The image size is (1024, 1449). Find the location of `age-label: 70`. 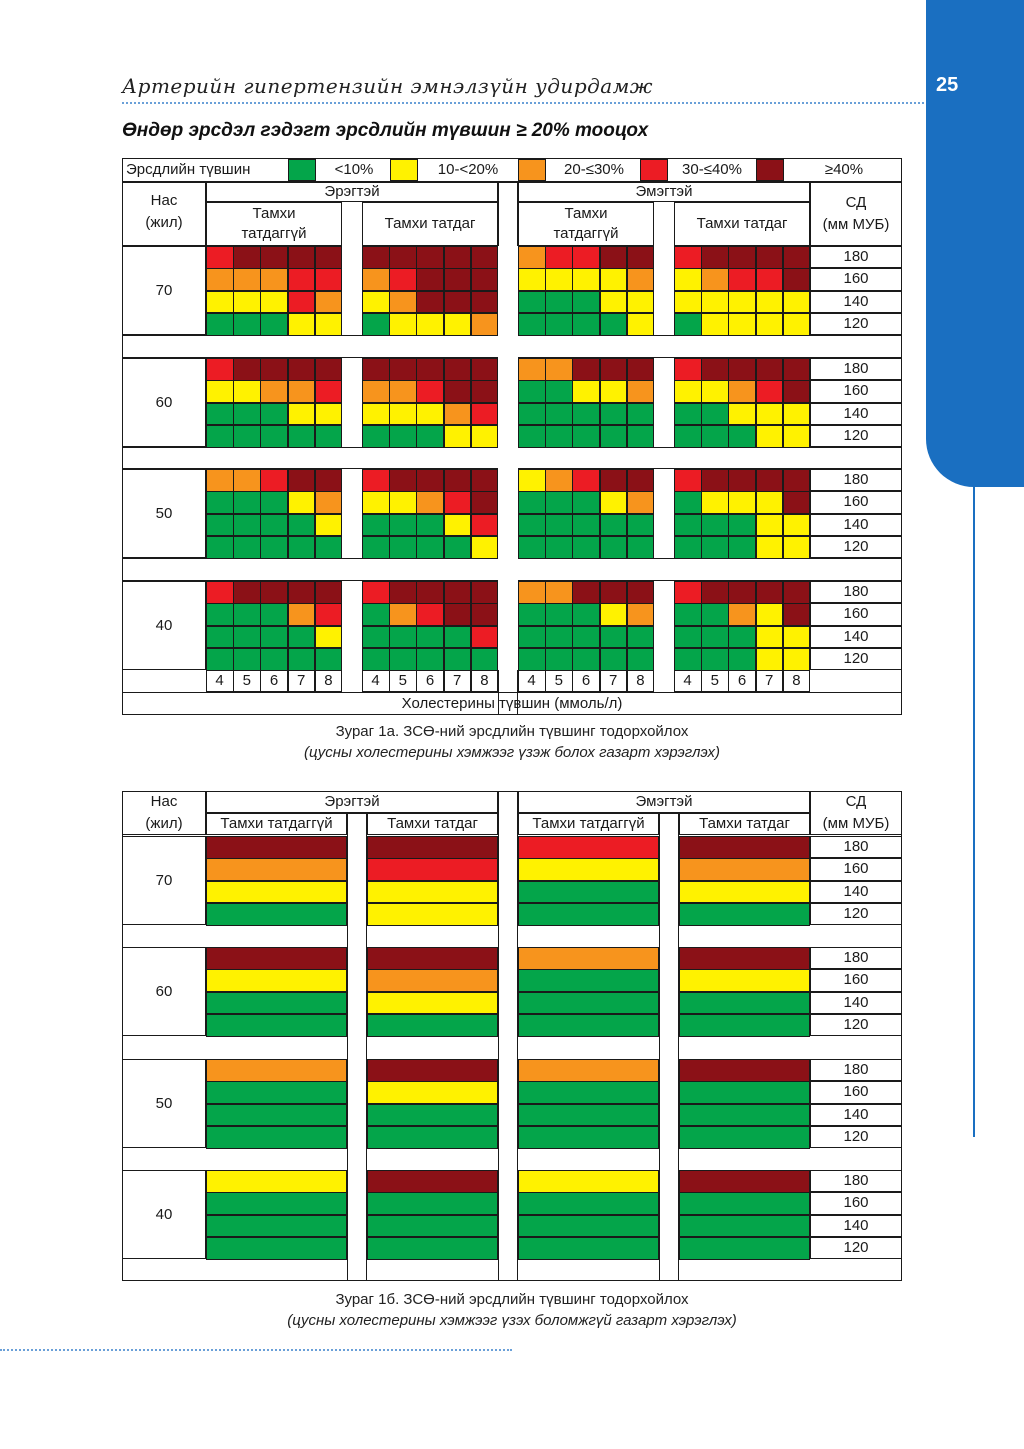

age-label: 70 is located at coordinates (164, 880).